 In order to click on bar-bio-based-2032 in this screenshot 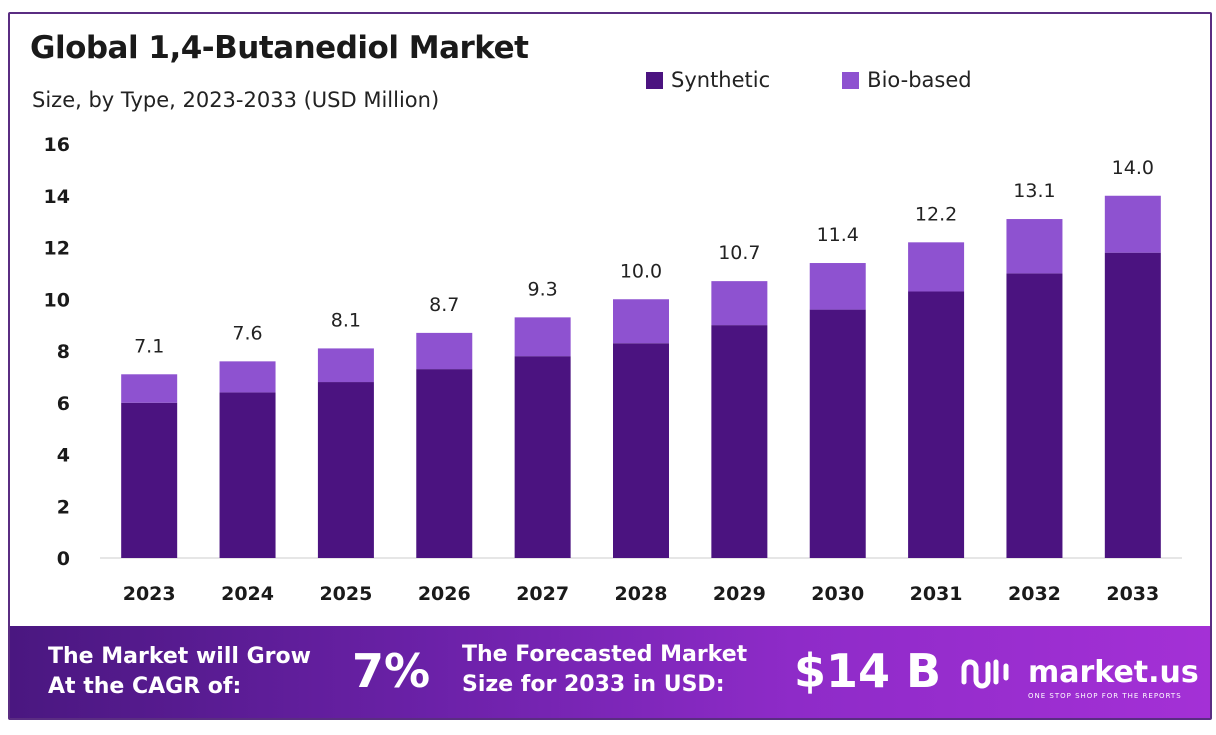, I will do `click(1034, 246)`.